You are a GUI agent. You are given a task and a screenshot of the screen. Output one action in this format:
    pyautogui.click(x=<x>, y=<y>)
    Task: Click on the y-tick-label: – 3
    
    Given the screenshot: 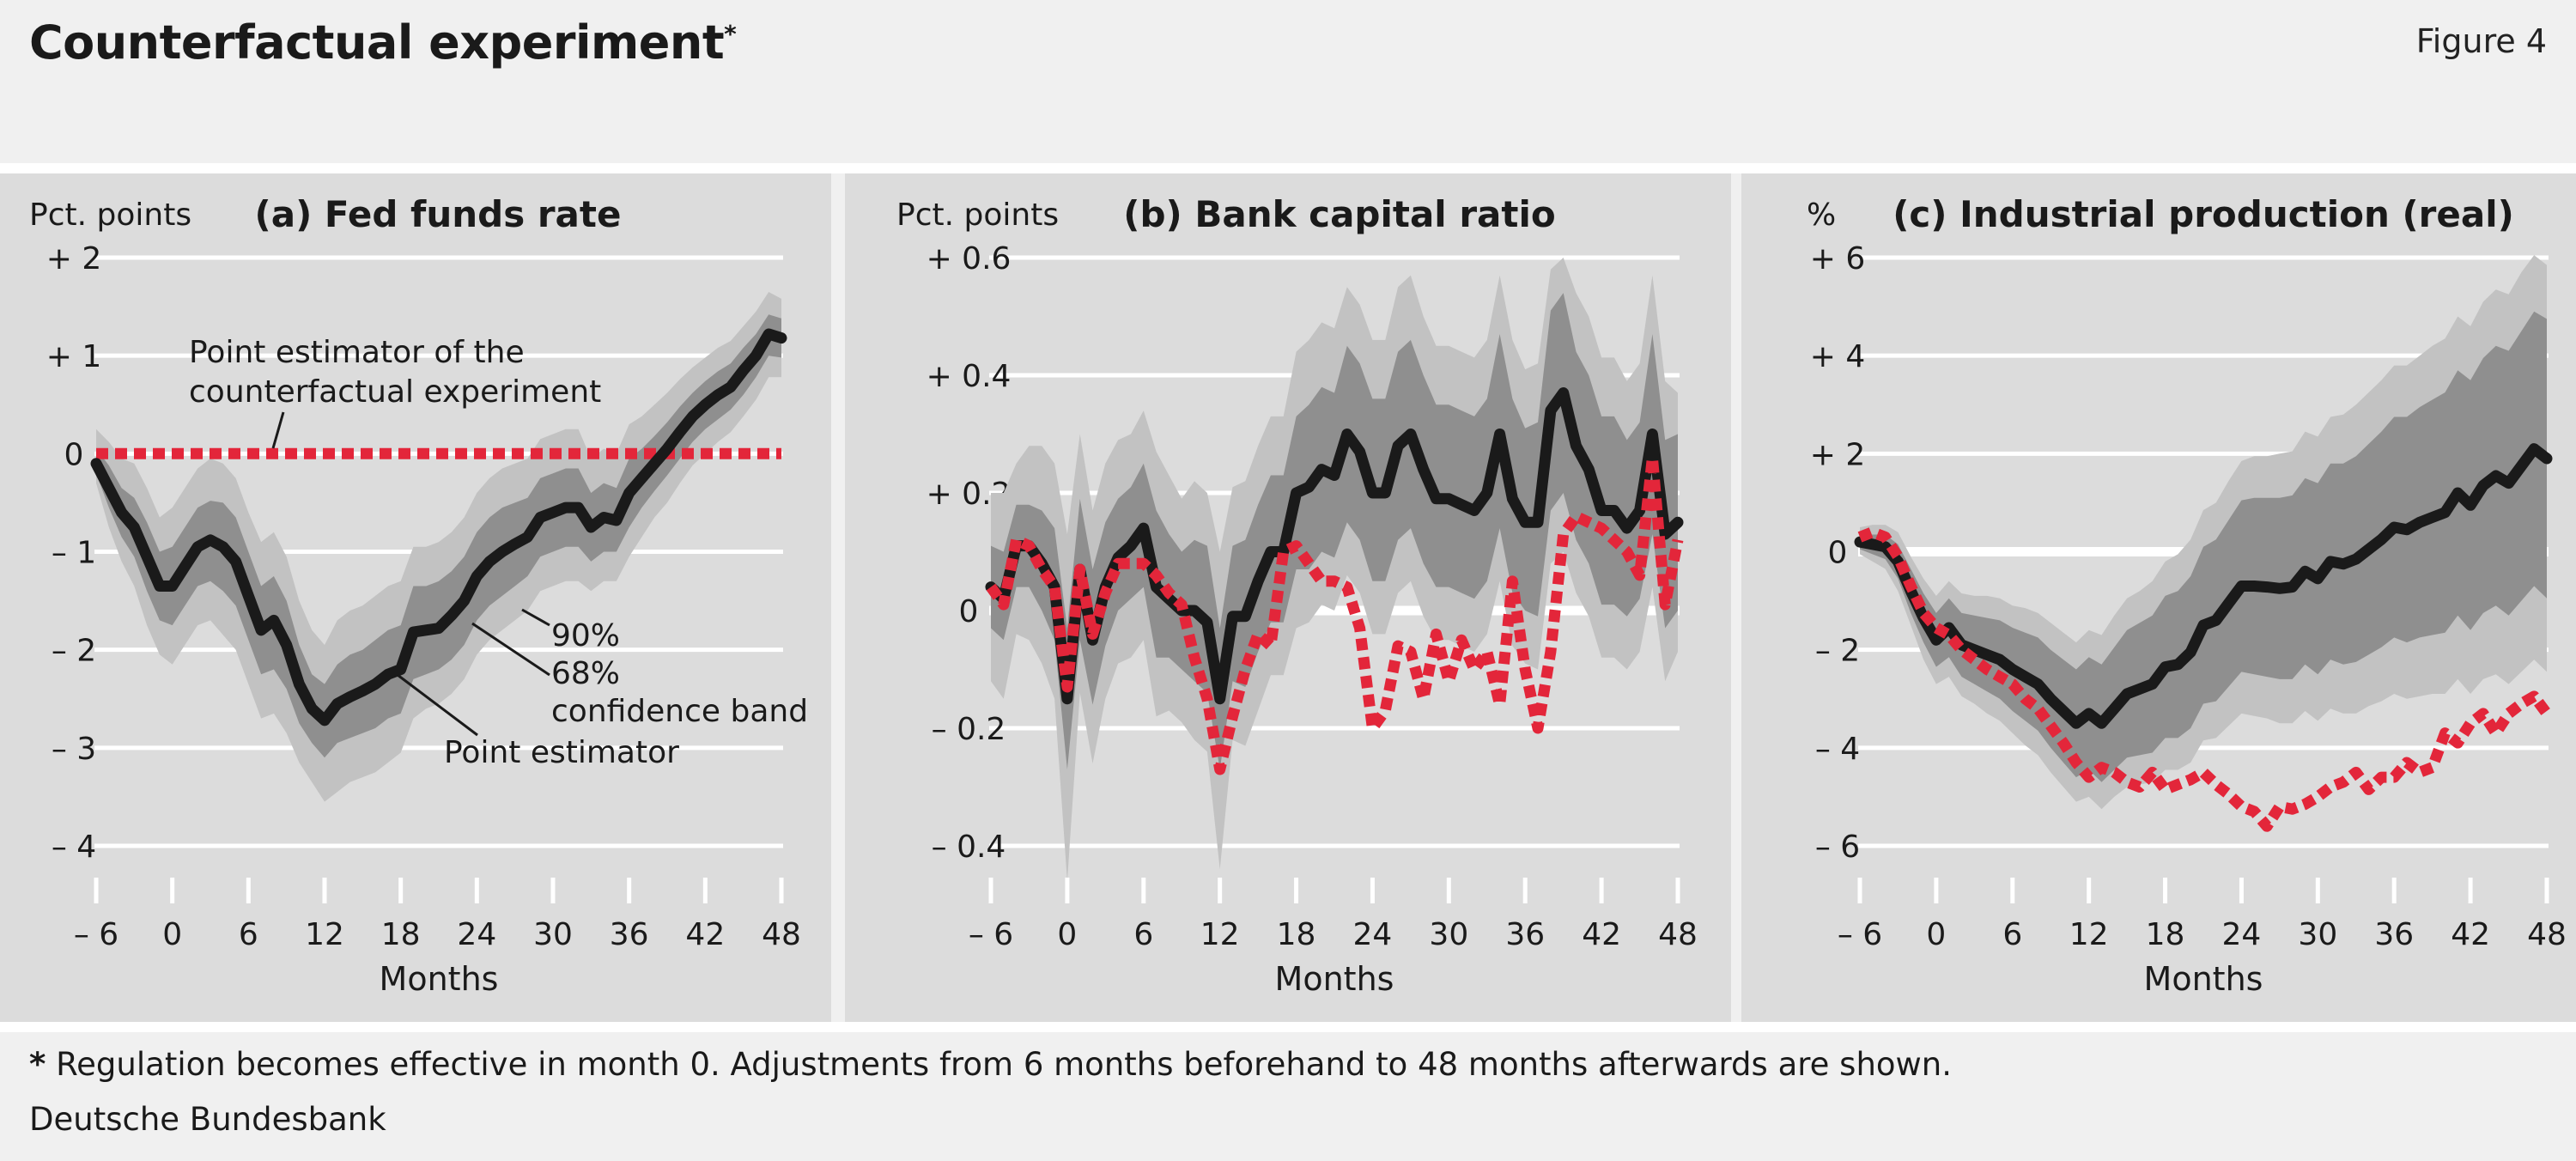 What is the action you would take?
    pyautogui.click(x=74, y=749)
    